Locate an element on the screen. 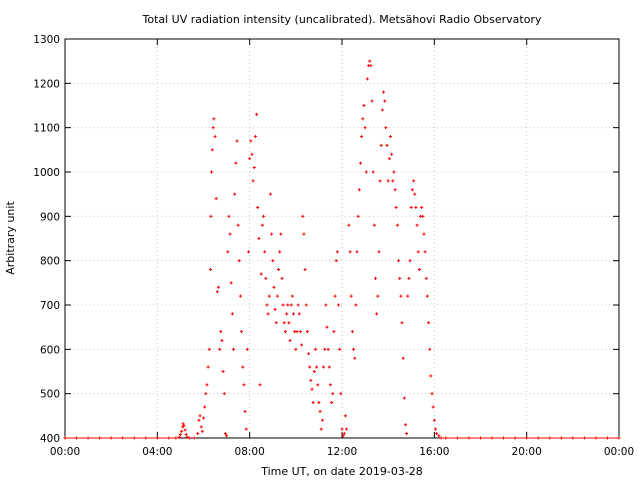 The image size is (640, 480). x-tick-label: 00:00 is located at coordinates (619, 452).